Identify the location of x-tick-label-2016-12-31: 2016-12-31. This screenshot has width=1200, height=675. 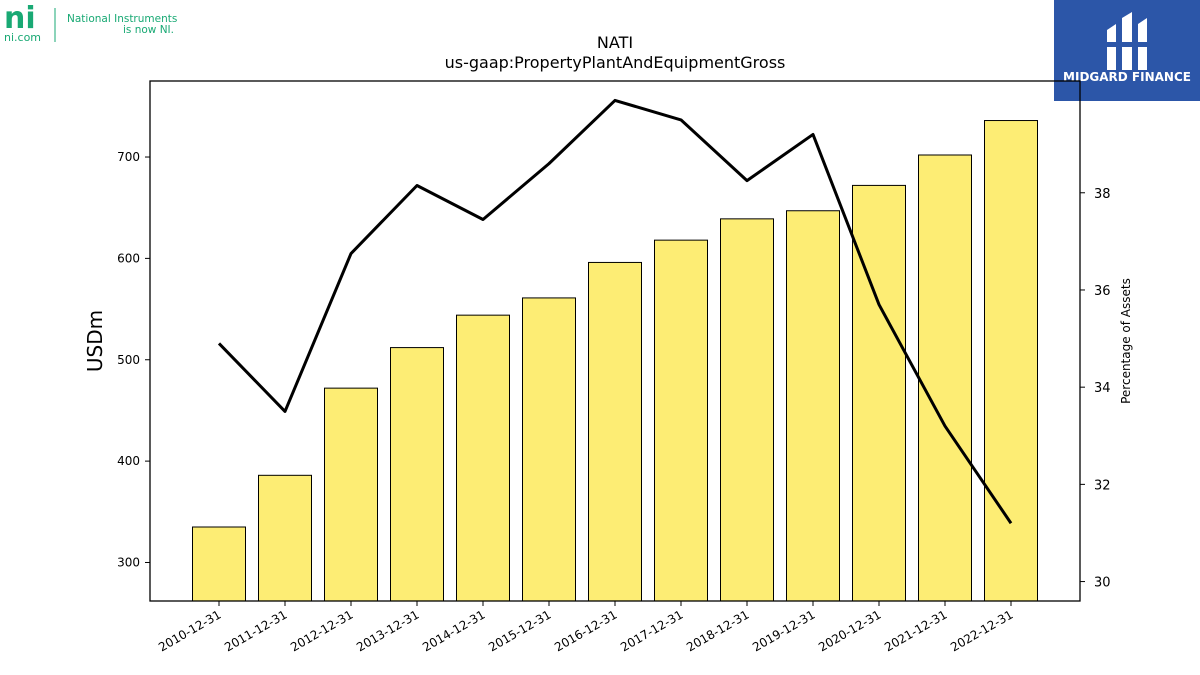
(585, 630).